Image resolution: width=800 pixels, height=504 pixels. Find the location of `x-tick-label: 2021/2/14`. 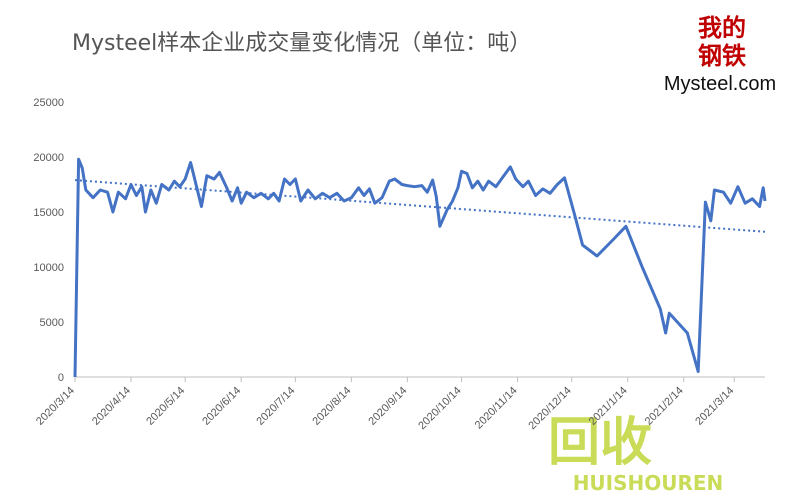

x-tick-label: 2021/2/14 is located at coordinates (664, 406).